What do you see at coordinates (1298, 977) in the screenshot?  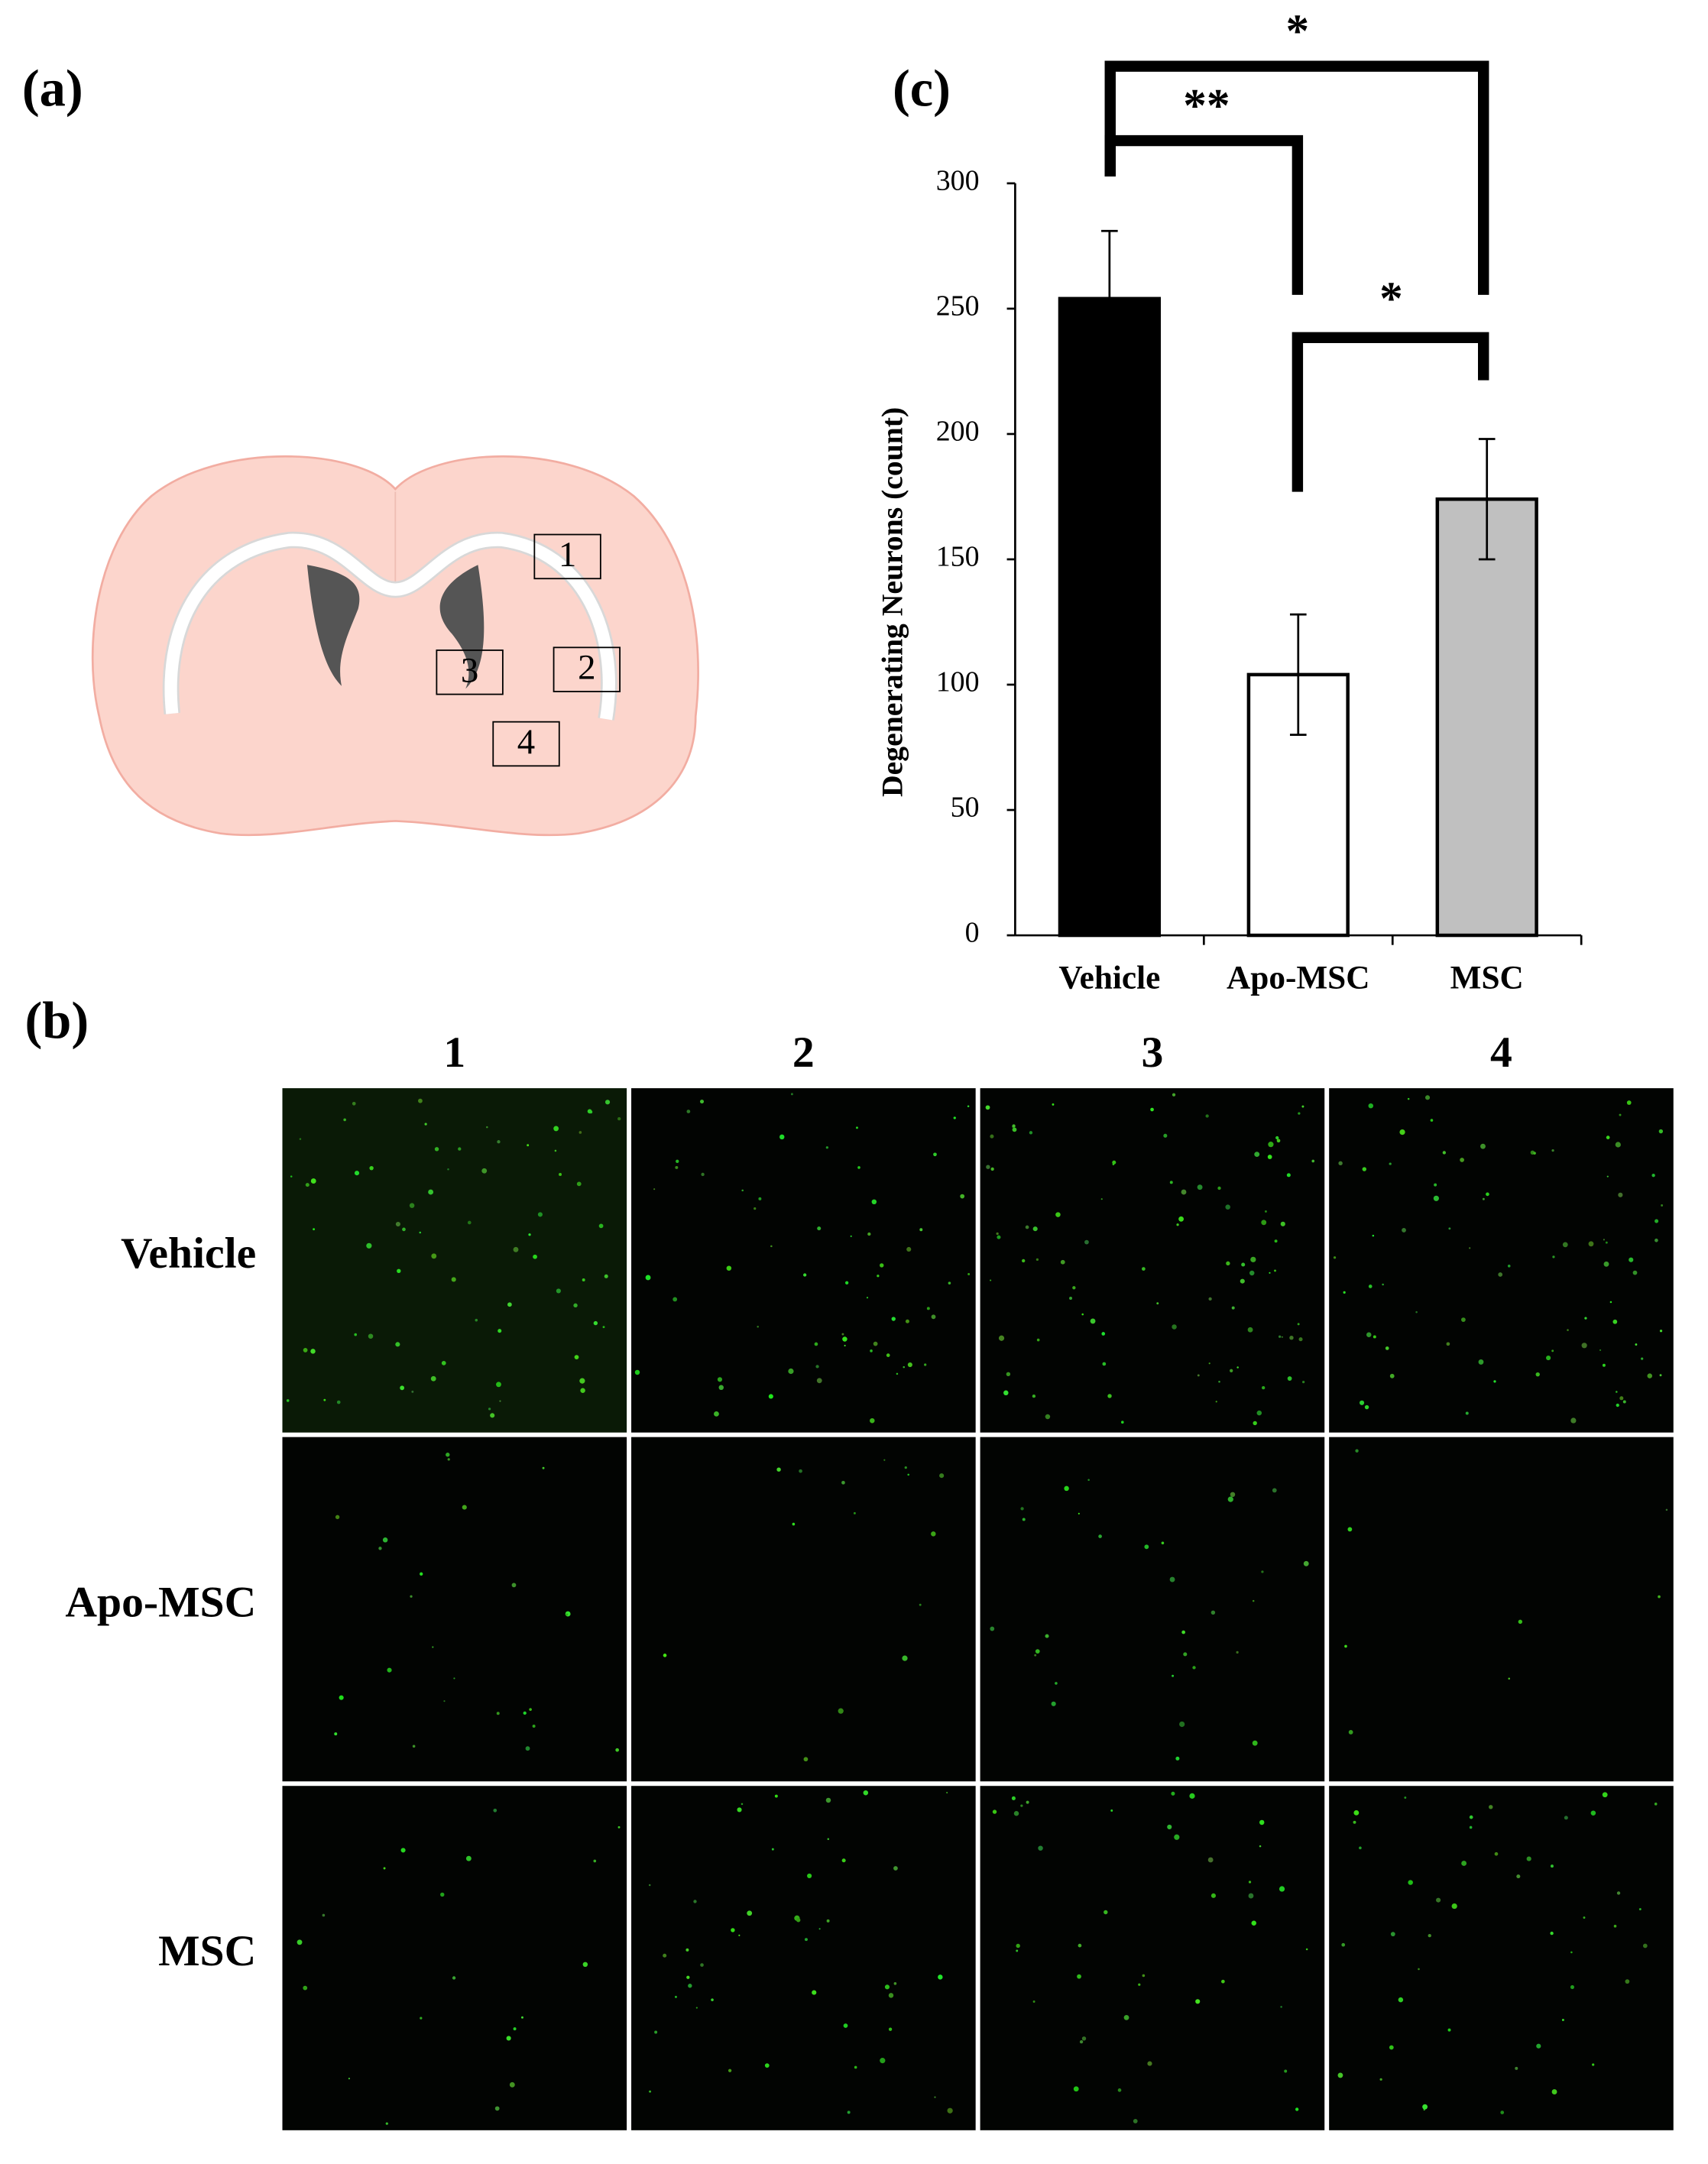 I see `x-tick-label: Apo-MSC` at bounding box center [1298, 977].